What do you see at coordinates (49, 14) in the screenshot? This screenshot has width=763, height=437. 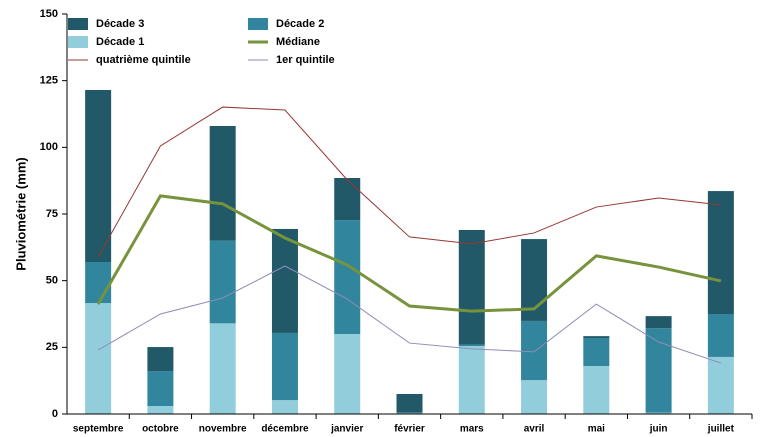 I see `y-tick-label: 150` at bounding box center [49, 14].